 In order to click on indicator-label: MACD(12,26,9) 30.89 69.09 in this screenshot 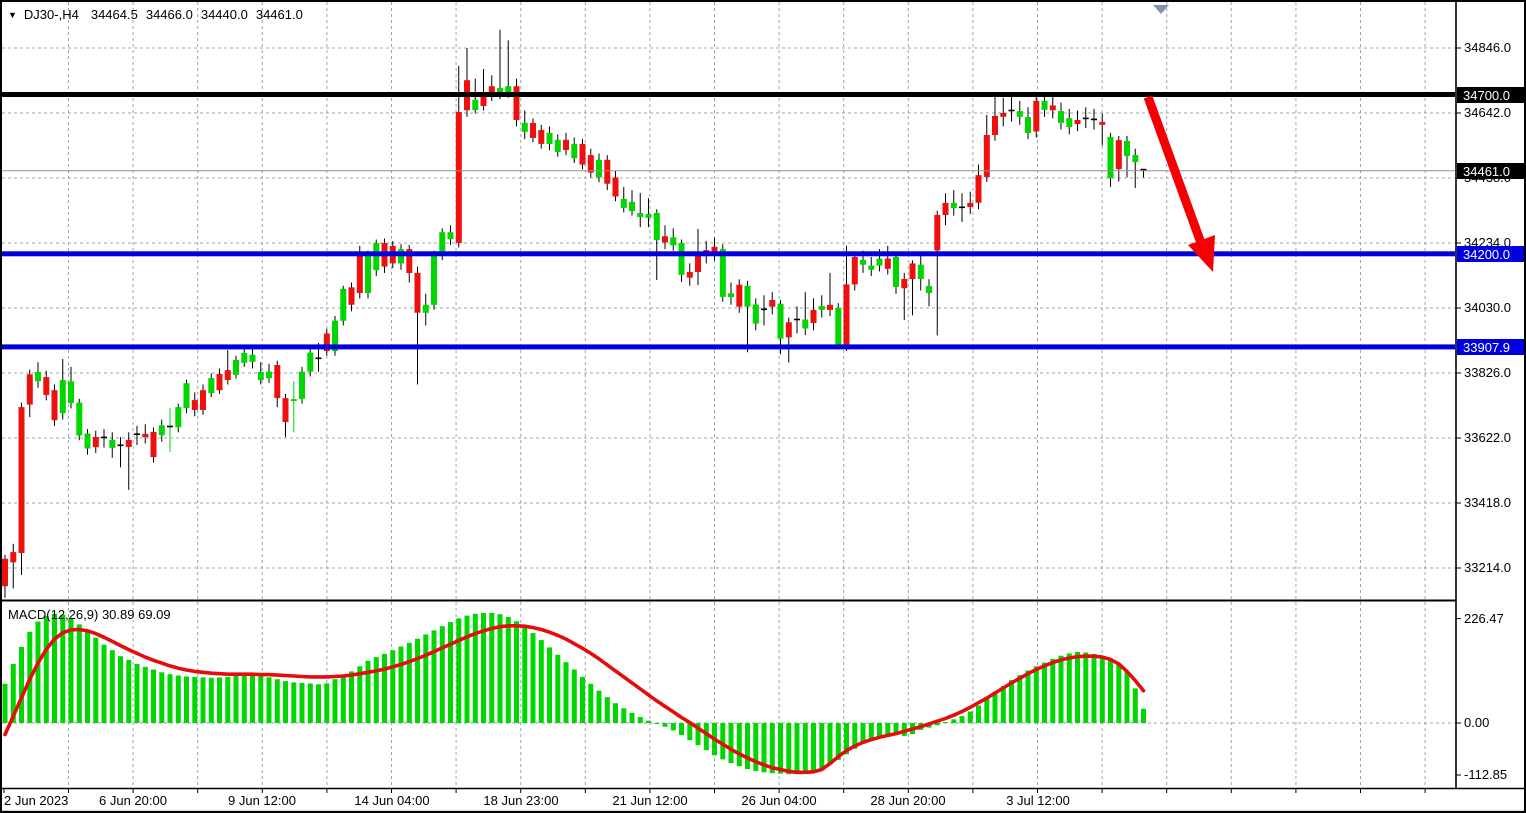, I will do `click(89, 614)`.